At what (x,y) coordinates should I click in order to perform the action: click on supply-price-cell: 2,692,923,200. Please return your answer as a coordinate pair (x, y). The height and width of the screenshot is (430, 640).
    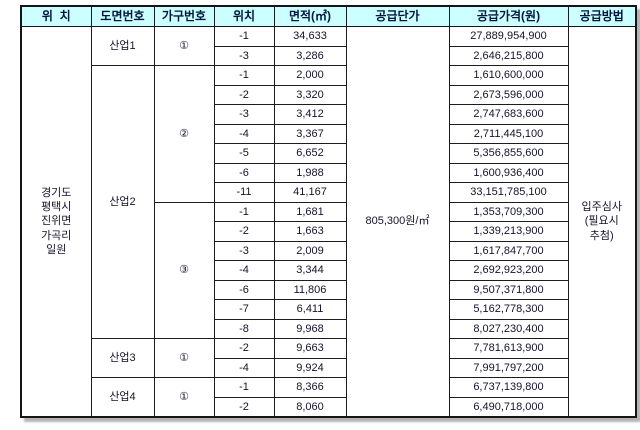
    Looking at the image, I should click on (508, 270).